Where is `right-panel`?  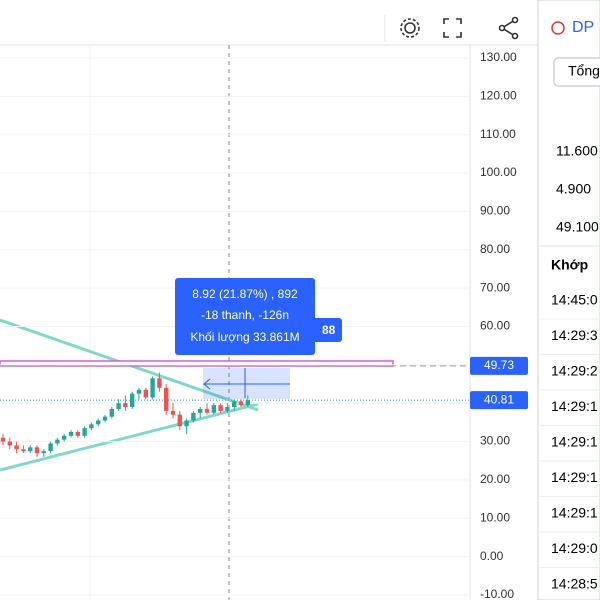 right-panel is located at coordinates (568, 300).